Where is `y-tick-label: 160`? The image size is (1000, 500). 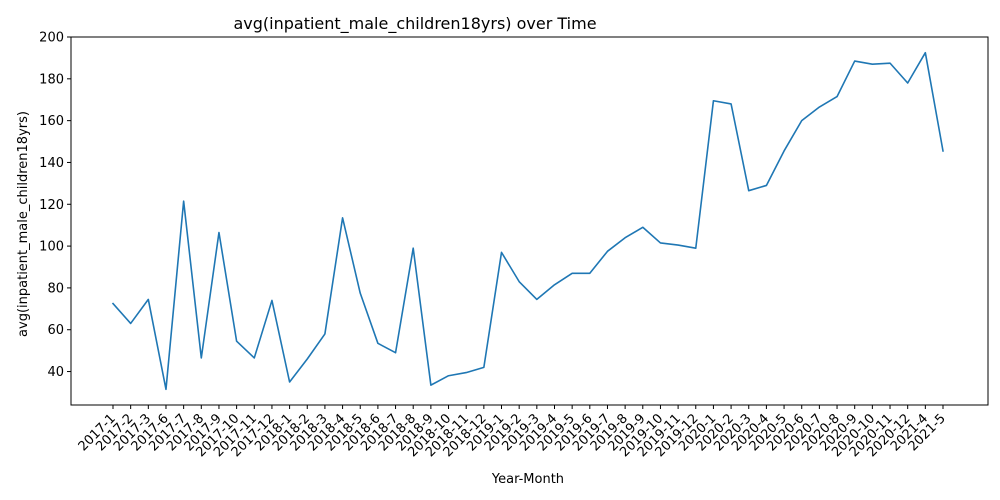
y-tick-label: 160 is located at coordinates (51, 121).